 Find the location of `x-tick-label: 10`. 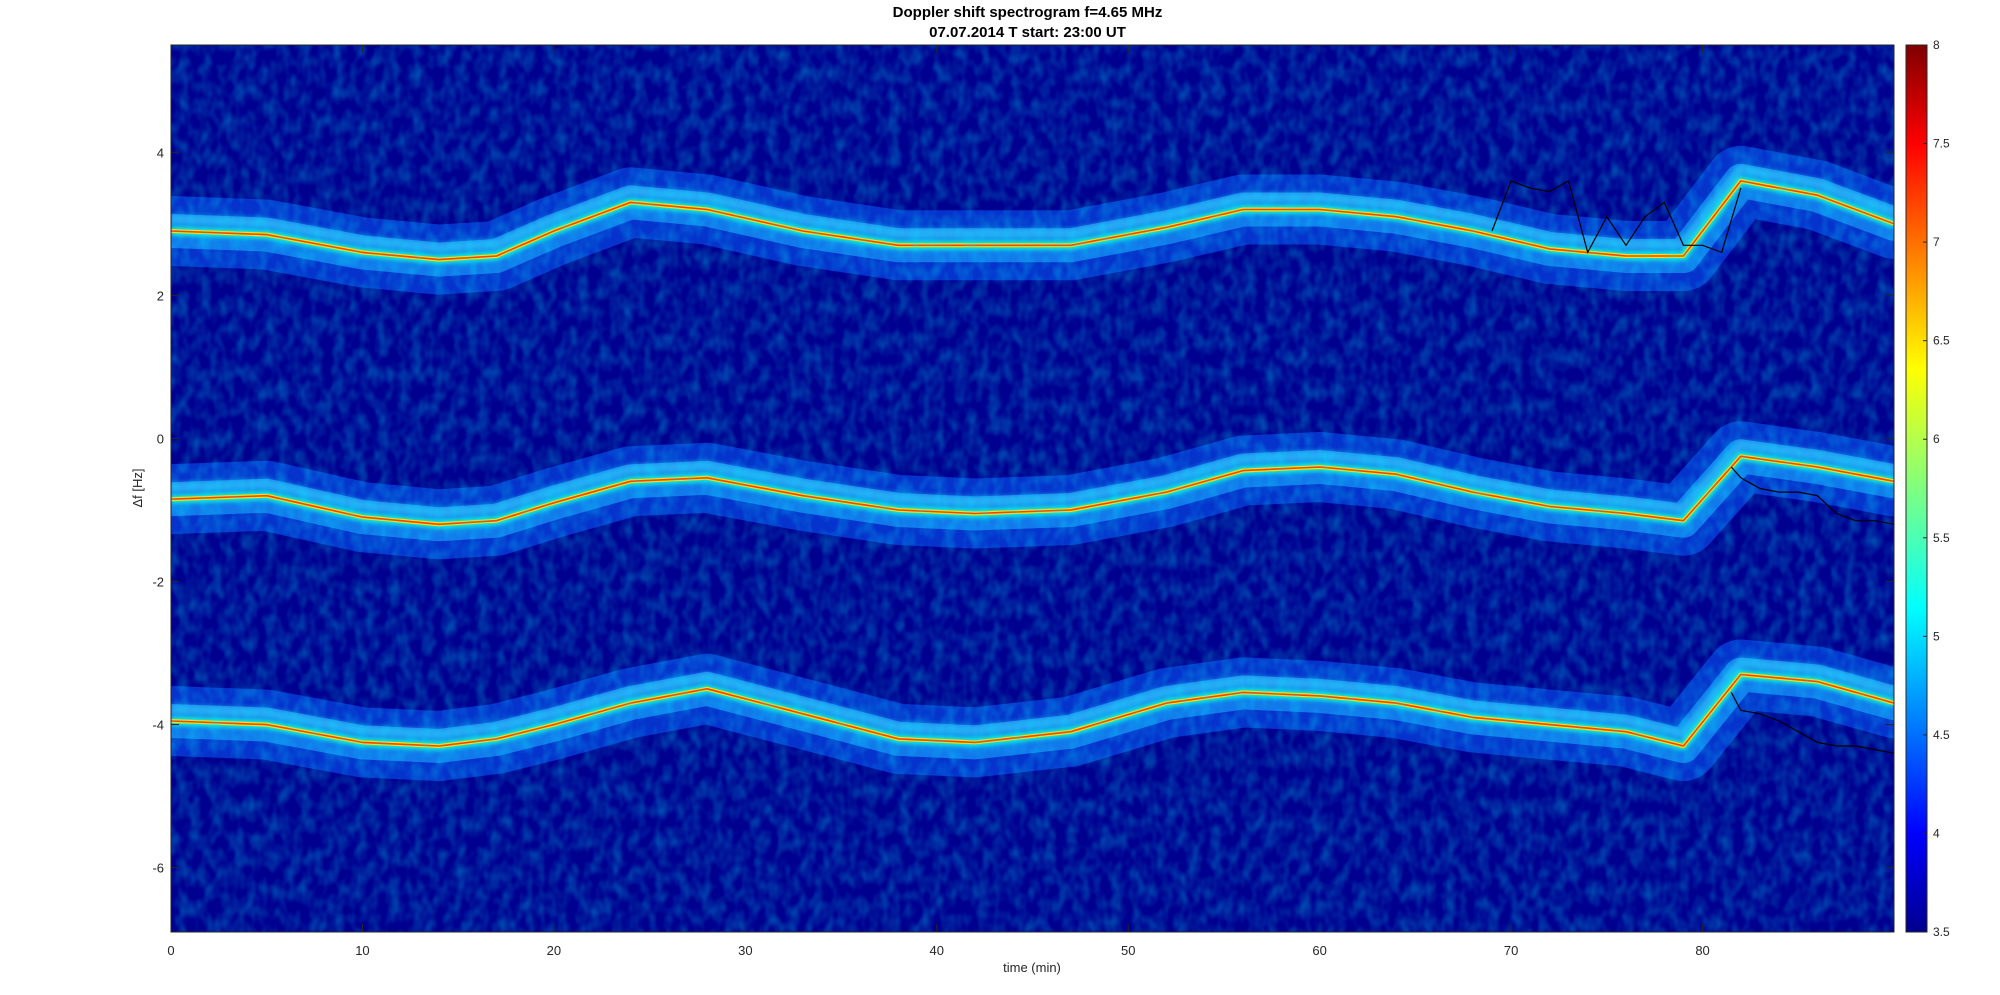

x-tick-label: 10 is located at coordinates (362, 950).